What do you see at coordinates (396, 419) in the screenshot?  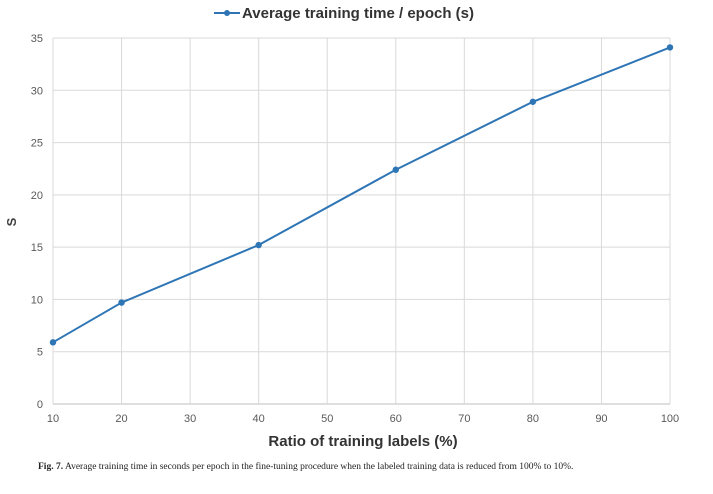 I see `x-tick-label: 60` at bounding box center [396, 419].